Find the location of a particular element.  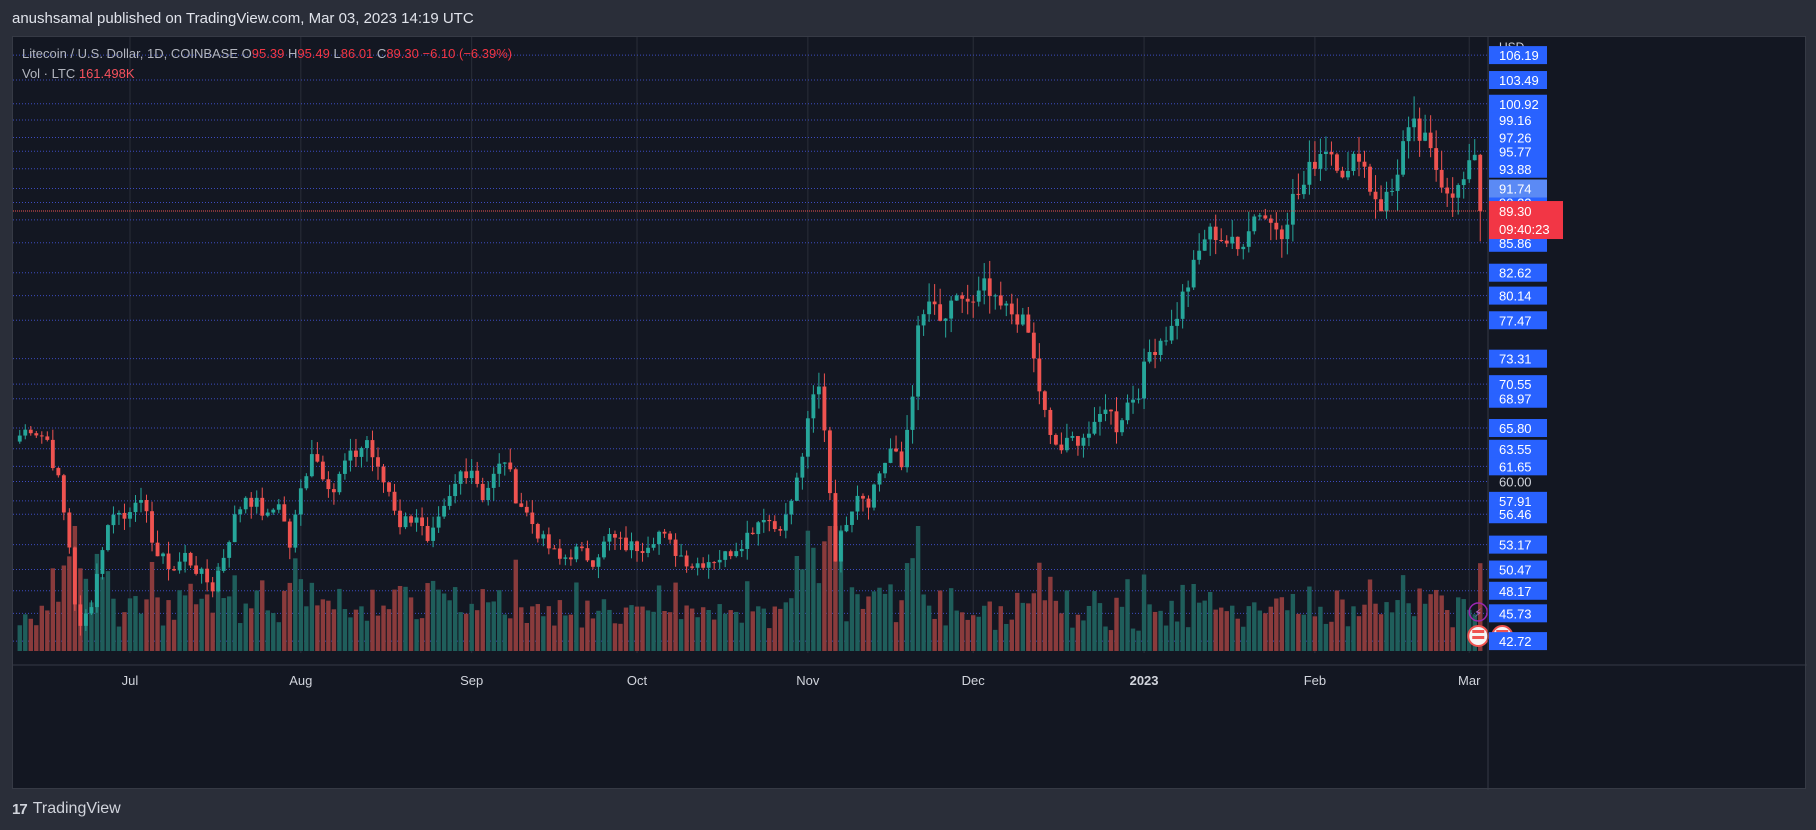

price-axis-label: 77.47 is located at coordinates (1515, 320).